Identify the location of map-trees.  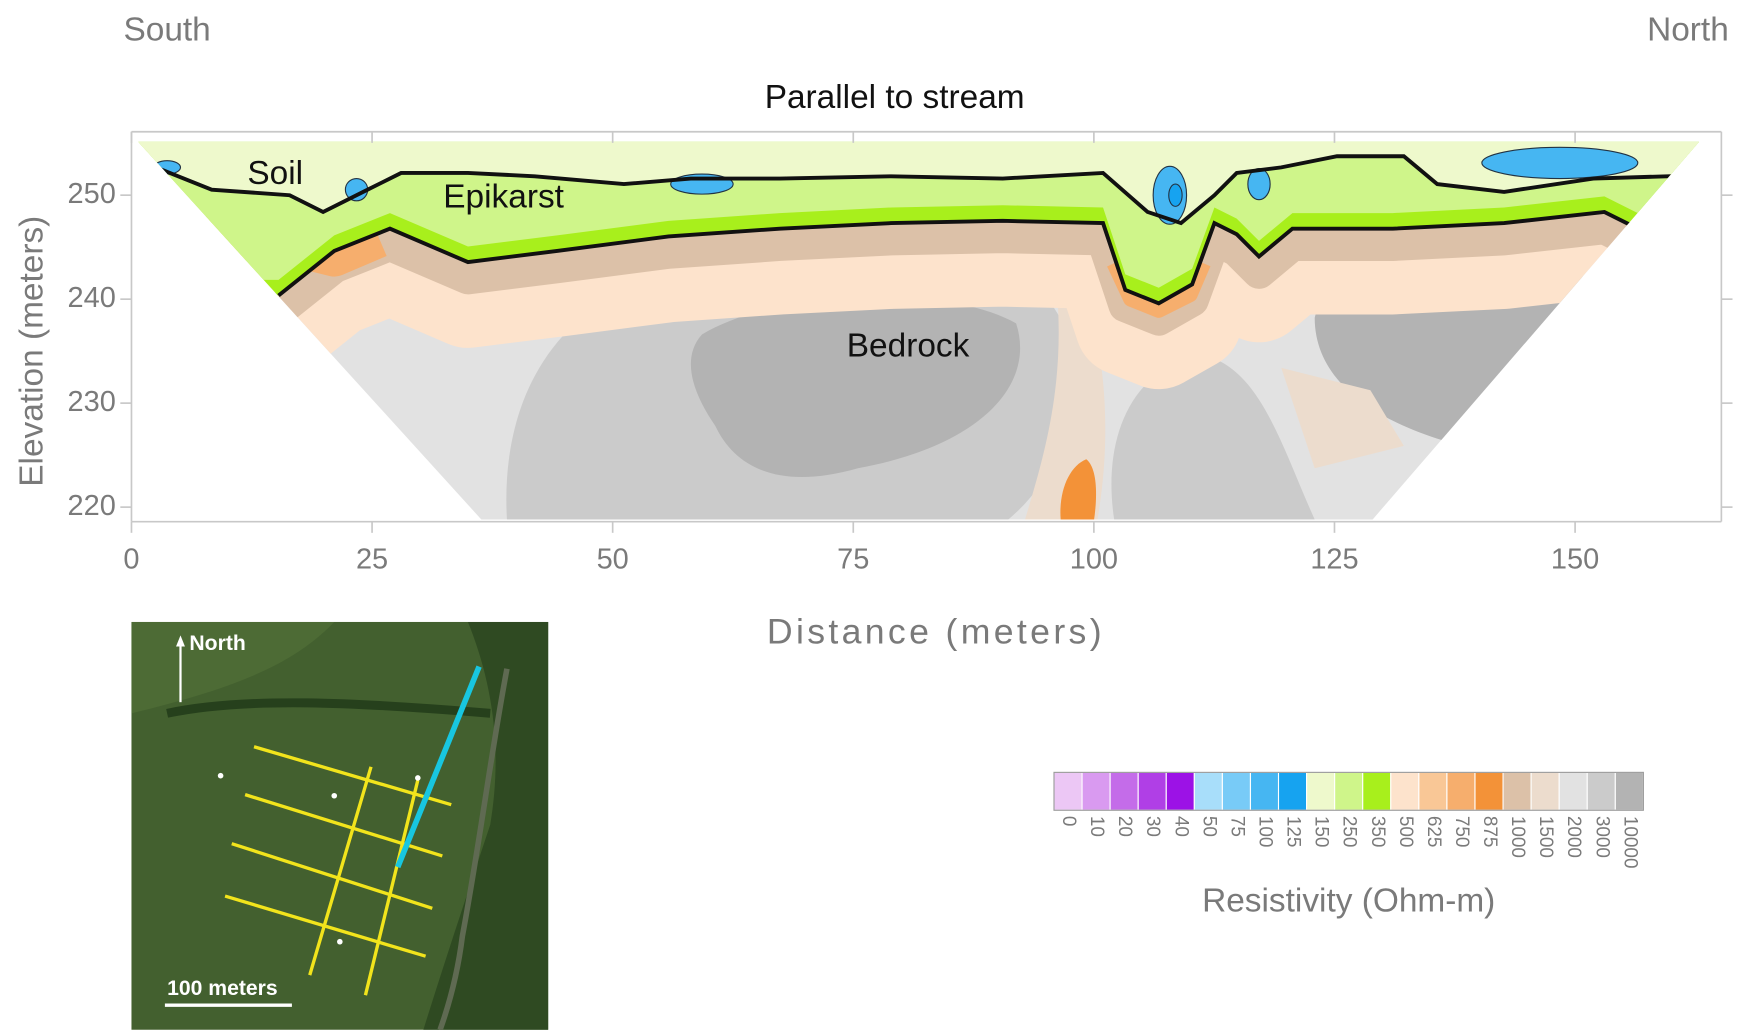
(486, 825).